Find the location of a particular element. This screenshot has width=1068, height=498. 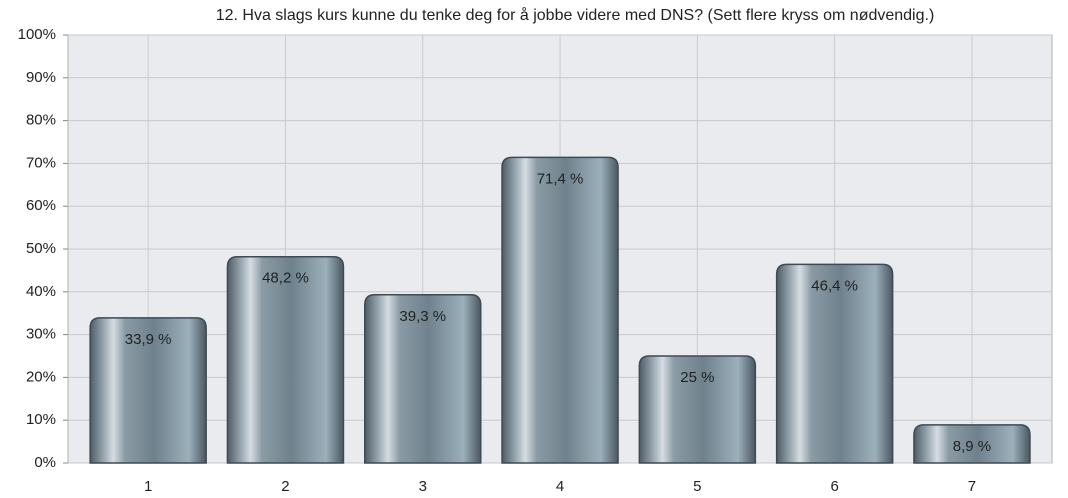

y-tick-label: 0% is located at coordinates (45, 462).